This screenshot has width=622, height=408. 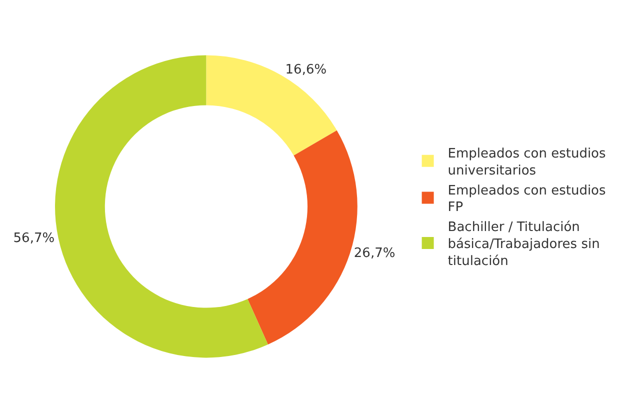 I want to click on data-label: 56,7%, so click(x=34, y=238).